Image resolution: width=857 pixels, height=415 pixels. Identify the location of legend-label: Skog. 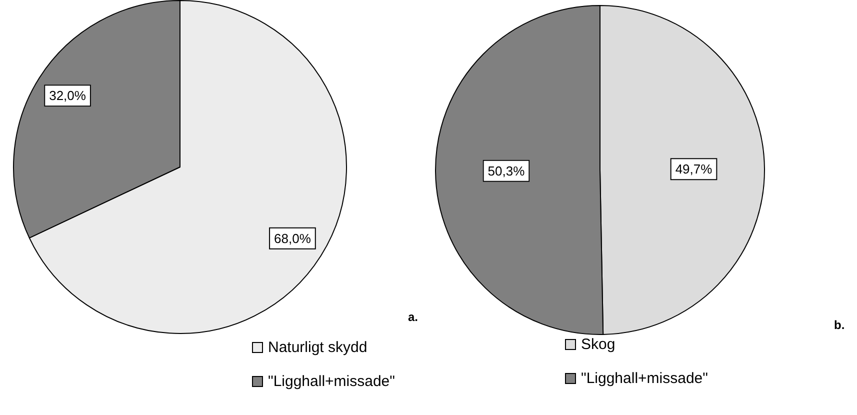
(598, 344).